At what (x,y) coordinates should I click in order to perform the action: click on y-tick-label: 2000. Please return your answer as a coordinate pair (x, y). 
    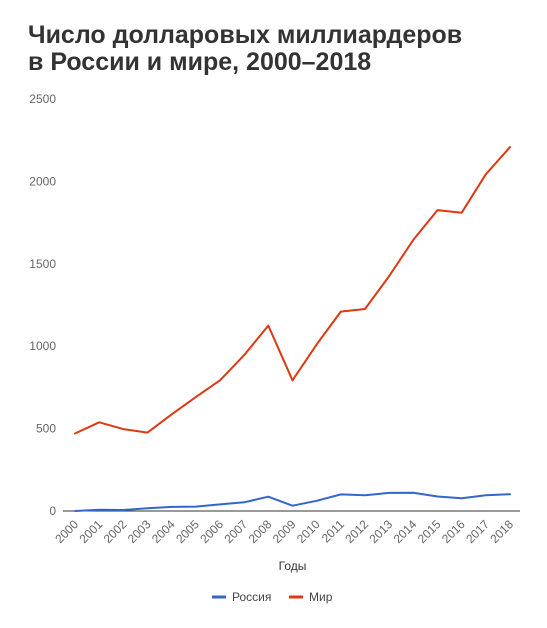
    Looking at the image, I should click on (42, 181).